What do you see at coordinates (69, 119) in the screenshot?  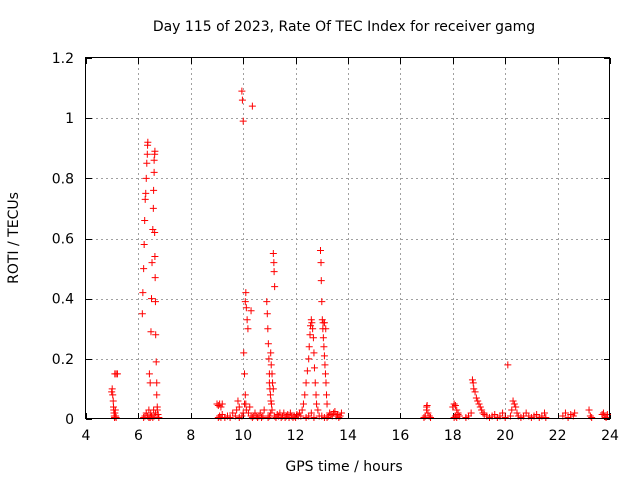 I see `y-tick-label: 1` at bounding box center [69, 119].